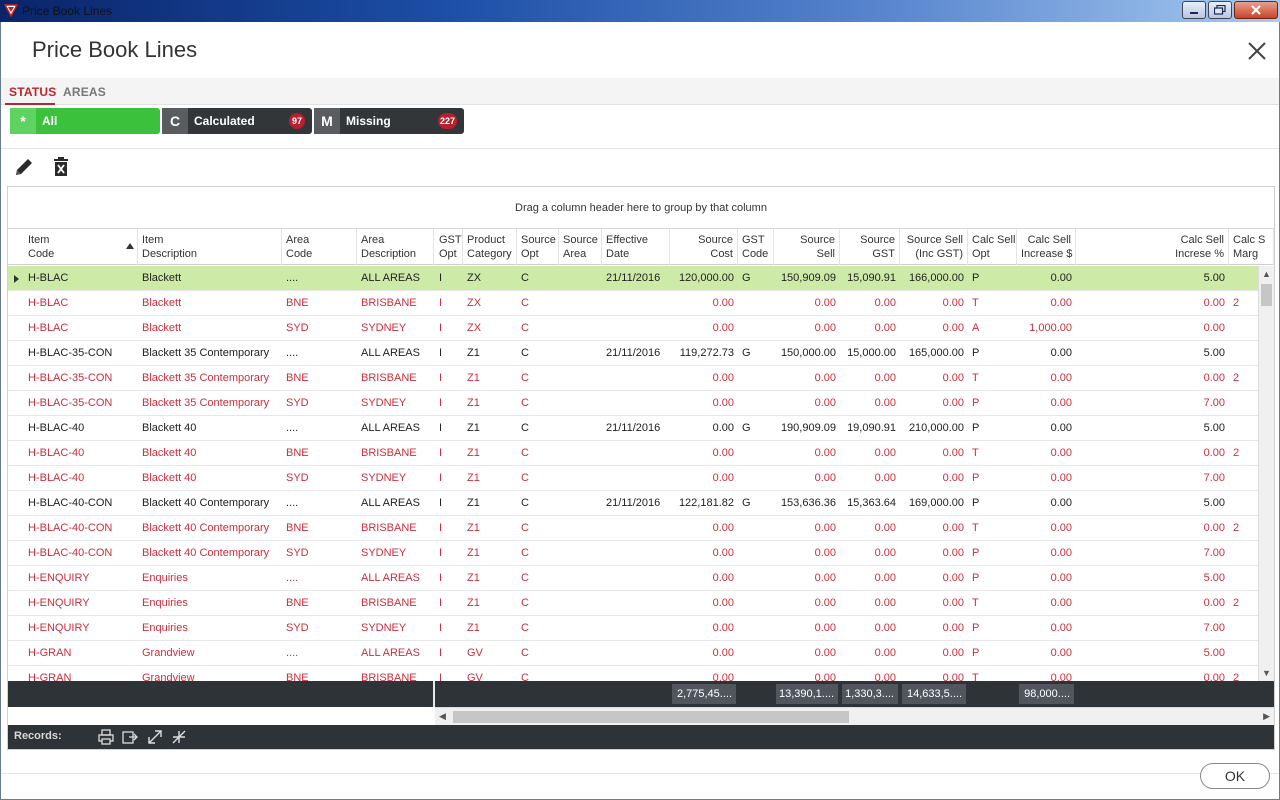  What do you see at coordinates (395, 247) in the screenshot?
I see `column-header-area-description: Area Description` at bounding box center [395, 247].